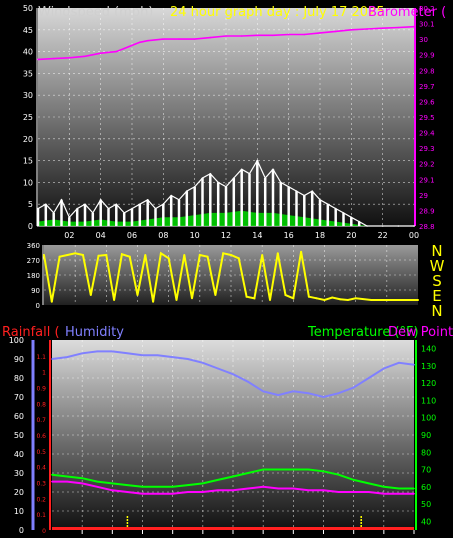  I want to click on temperature-tick: 80, so click(426, 452).